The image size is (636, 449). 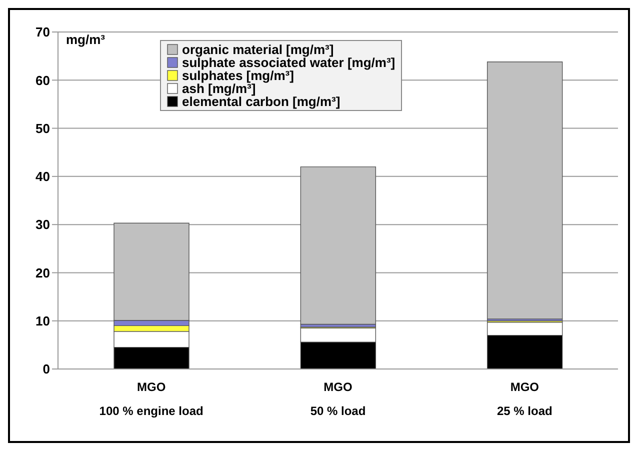 I want to click on y-axis-title: mg/m³, so click(x=85, y=39).